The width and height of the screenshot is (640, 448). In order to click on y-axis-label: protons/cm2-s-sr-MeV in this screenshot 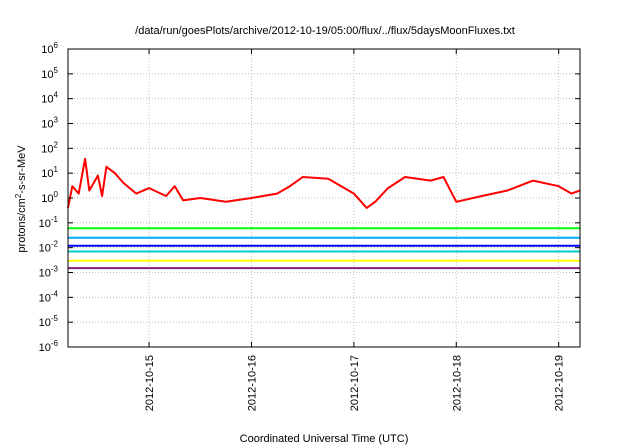, I will do `click(21, 199)`.